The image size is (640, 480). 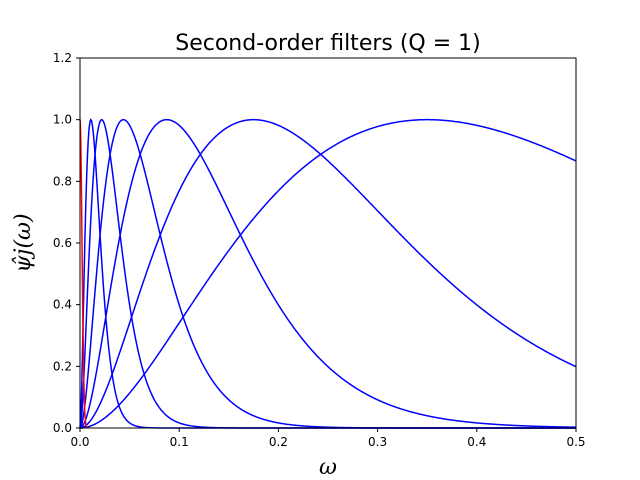 What do you see at coordinates (278, 442) in the screenshot?
I see `x-tick-label: 0.2` at bounding box center [278, 442].